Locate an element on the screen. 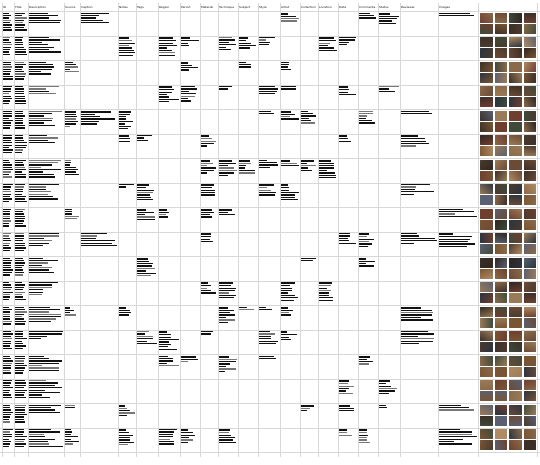 The height and width of the screenshot is (465, 540). column-header-c5: Notes is located at coordinates (123, 6).